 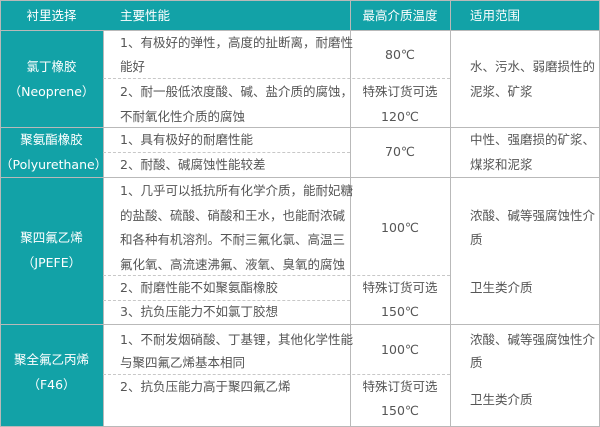 I want to click on temperature-text: 80℃, so click(x=400, y=54).